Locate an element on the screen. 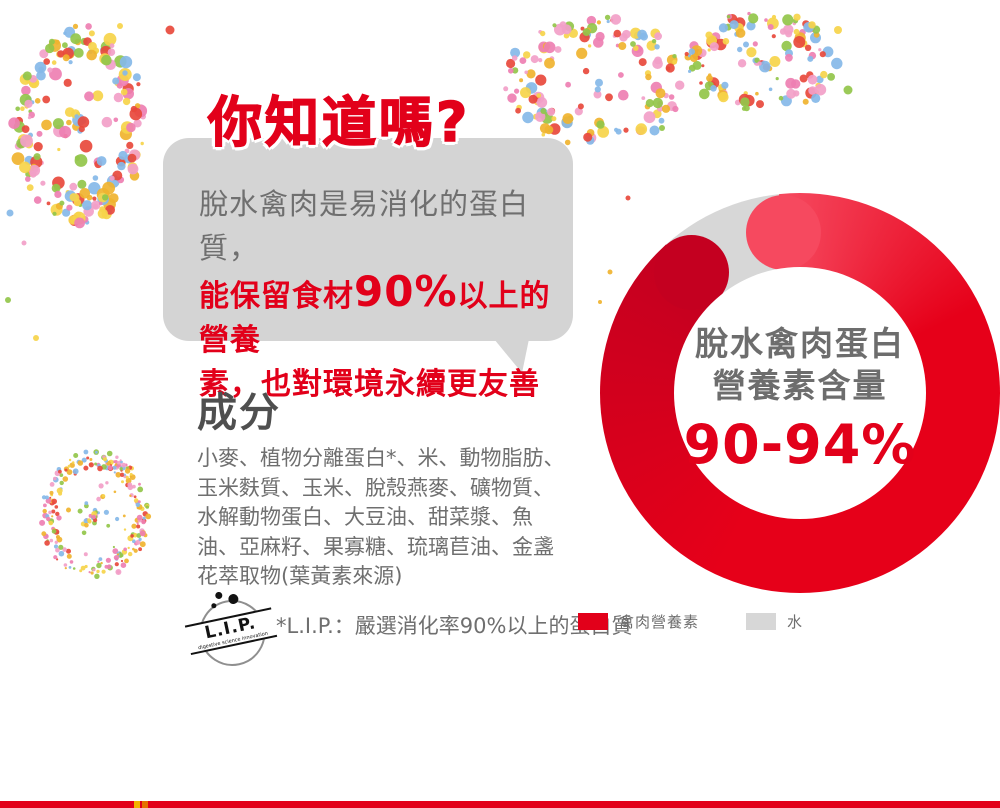 The height and width of the screenshot is (808, 1000). bubble-line-red: 能保留食材90%以上的營養素，也對環境永續更友善 is located at coordinates (379, 338).